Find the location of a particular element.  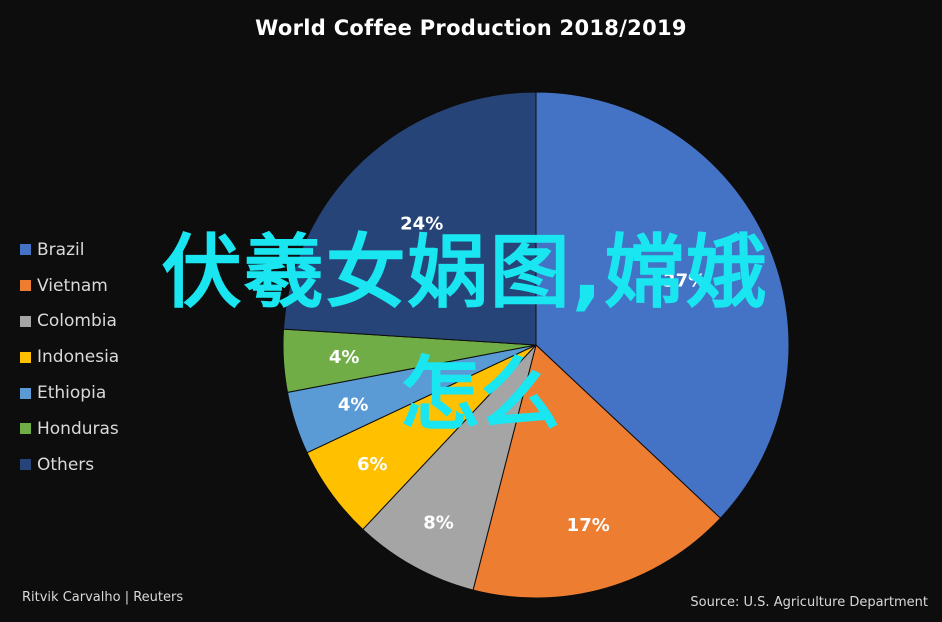

legend-item-honduras: Honduras is located at coordinates (69, 429).